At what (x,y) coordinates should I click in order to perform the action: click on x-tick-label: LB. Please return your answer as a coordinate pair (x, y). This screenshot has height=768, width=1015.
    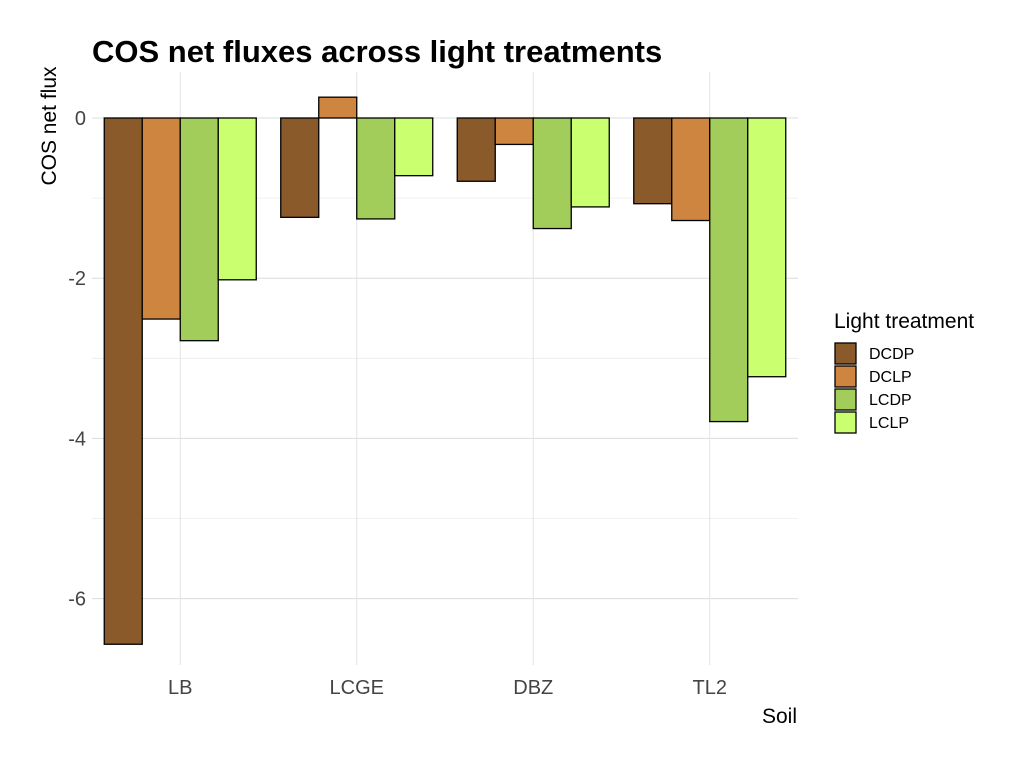
    Looking at the image, I should click on (180, 688).